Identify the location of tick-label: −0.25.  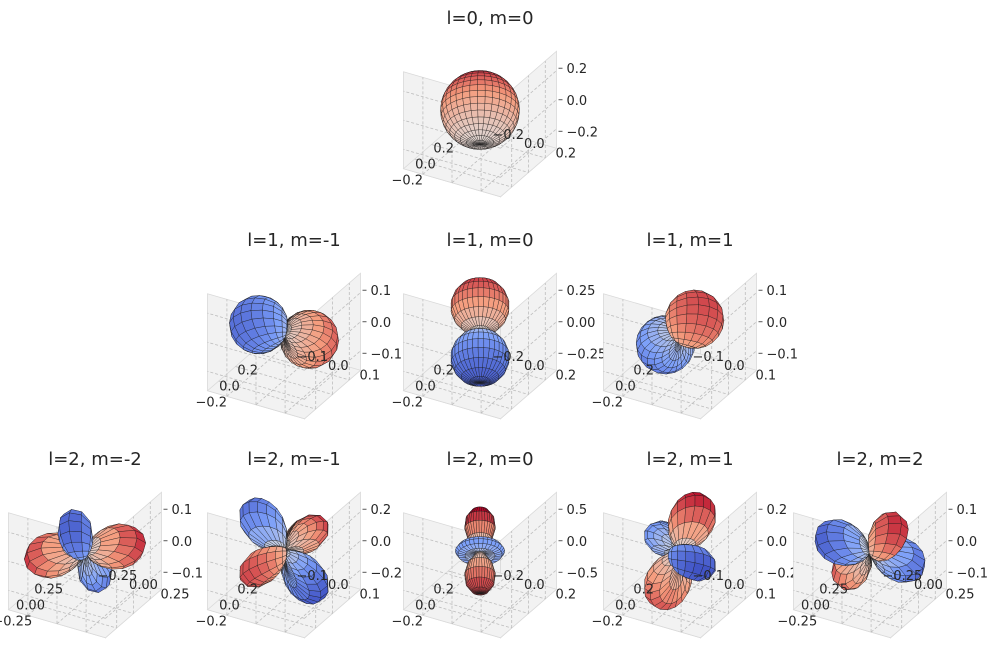
(117, 576).